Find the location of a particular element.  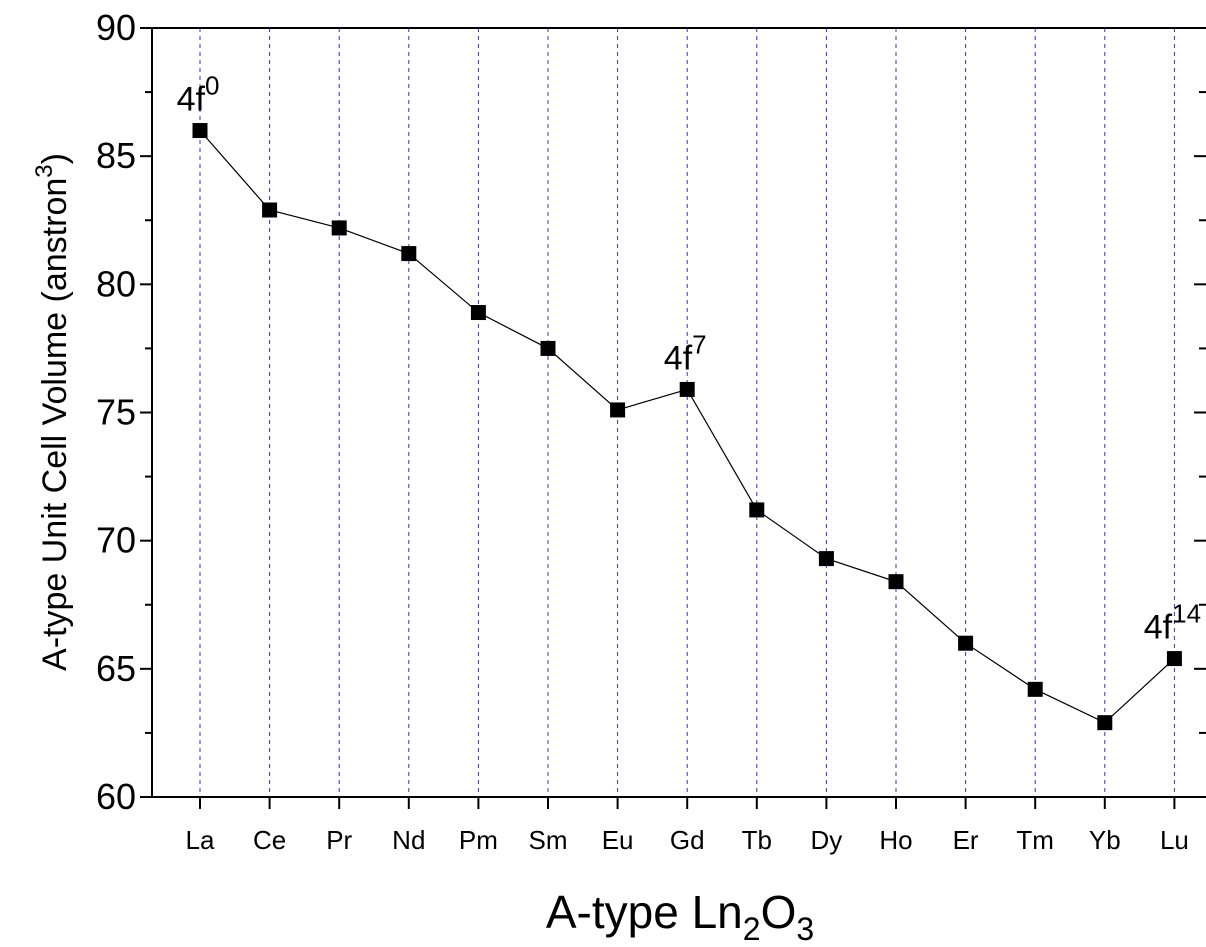

x-axis-label: A-type Ln2O3 is located at coordinates (680, 916).